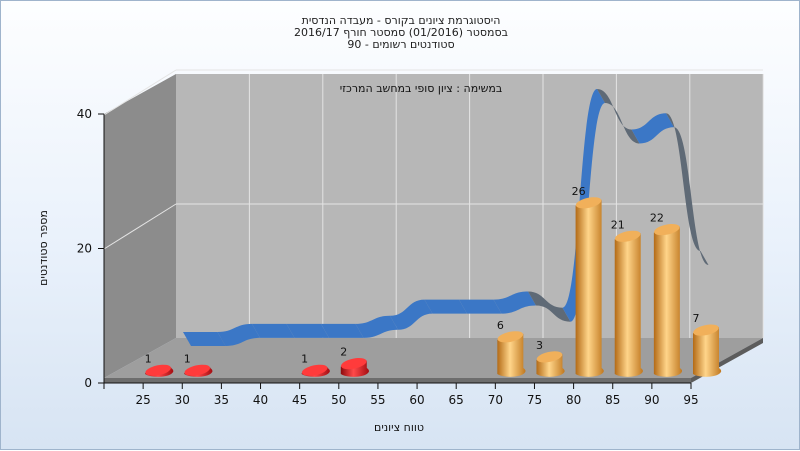  Describe the element at coordinates (84, 249) in the screenshot. I see `y-tick-label: 20` at that location.